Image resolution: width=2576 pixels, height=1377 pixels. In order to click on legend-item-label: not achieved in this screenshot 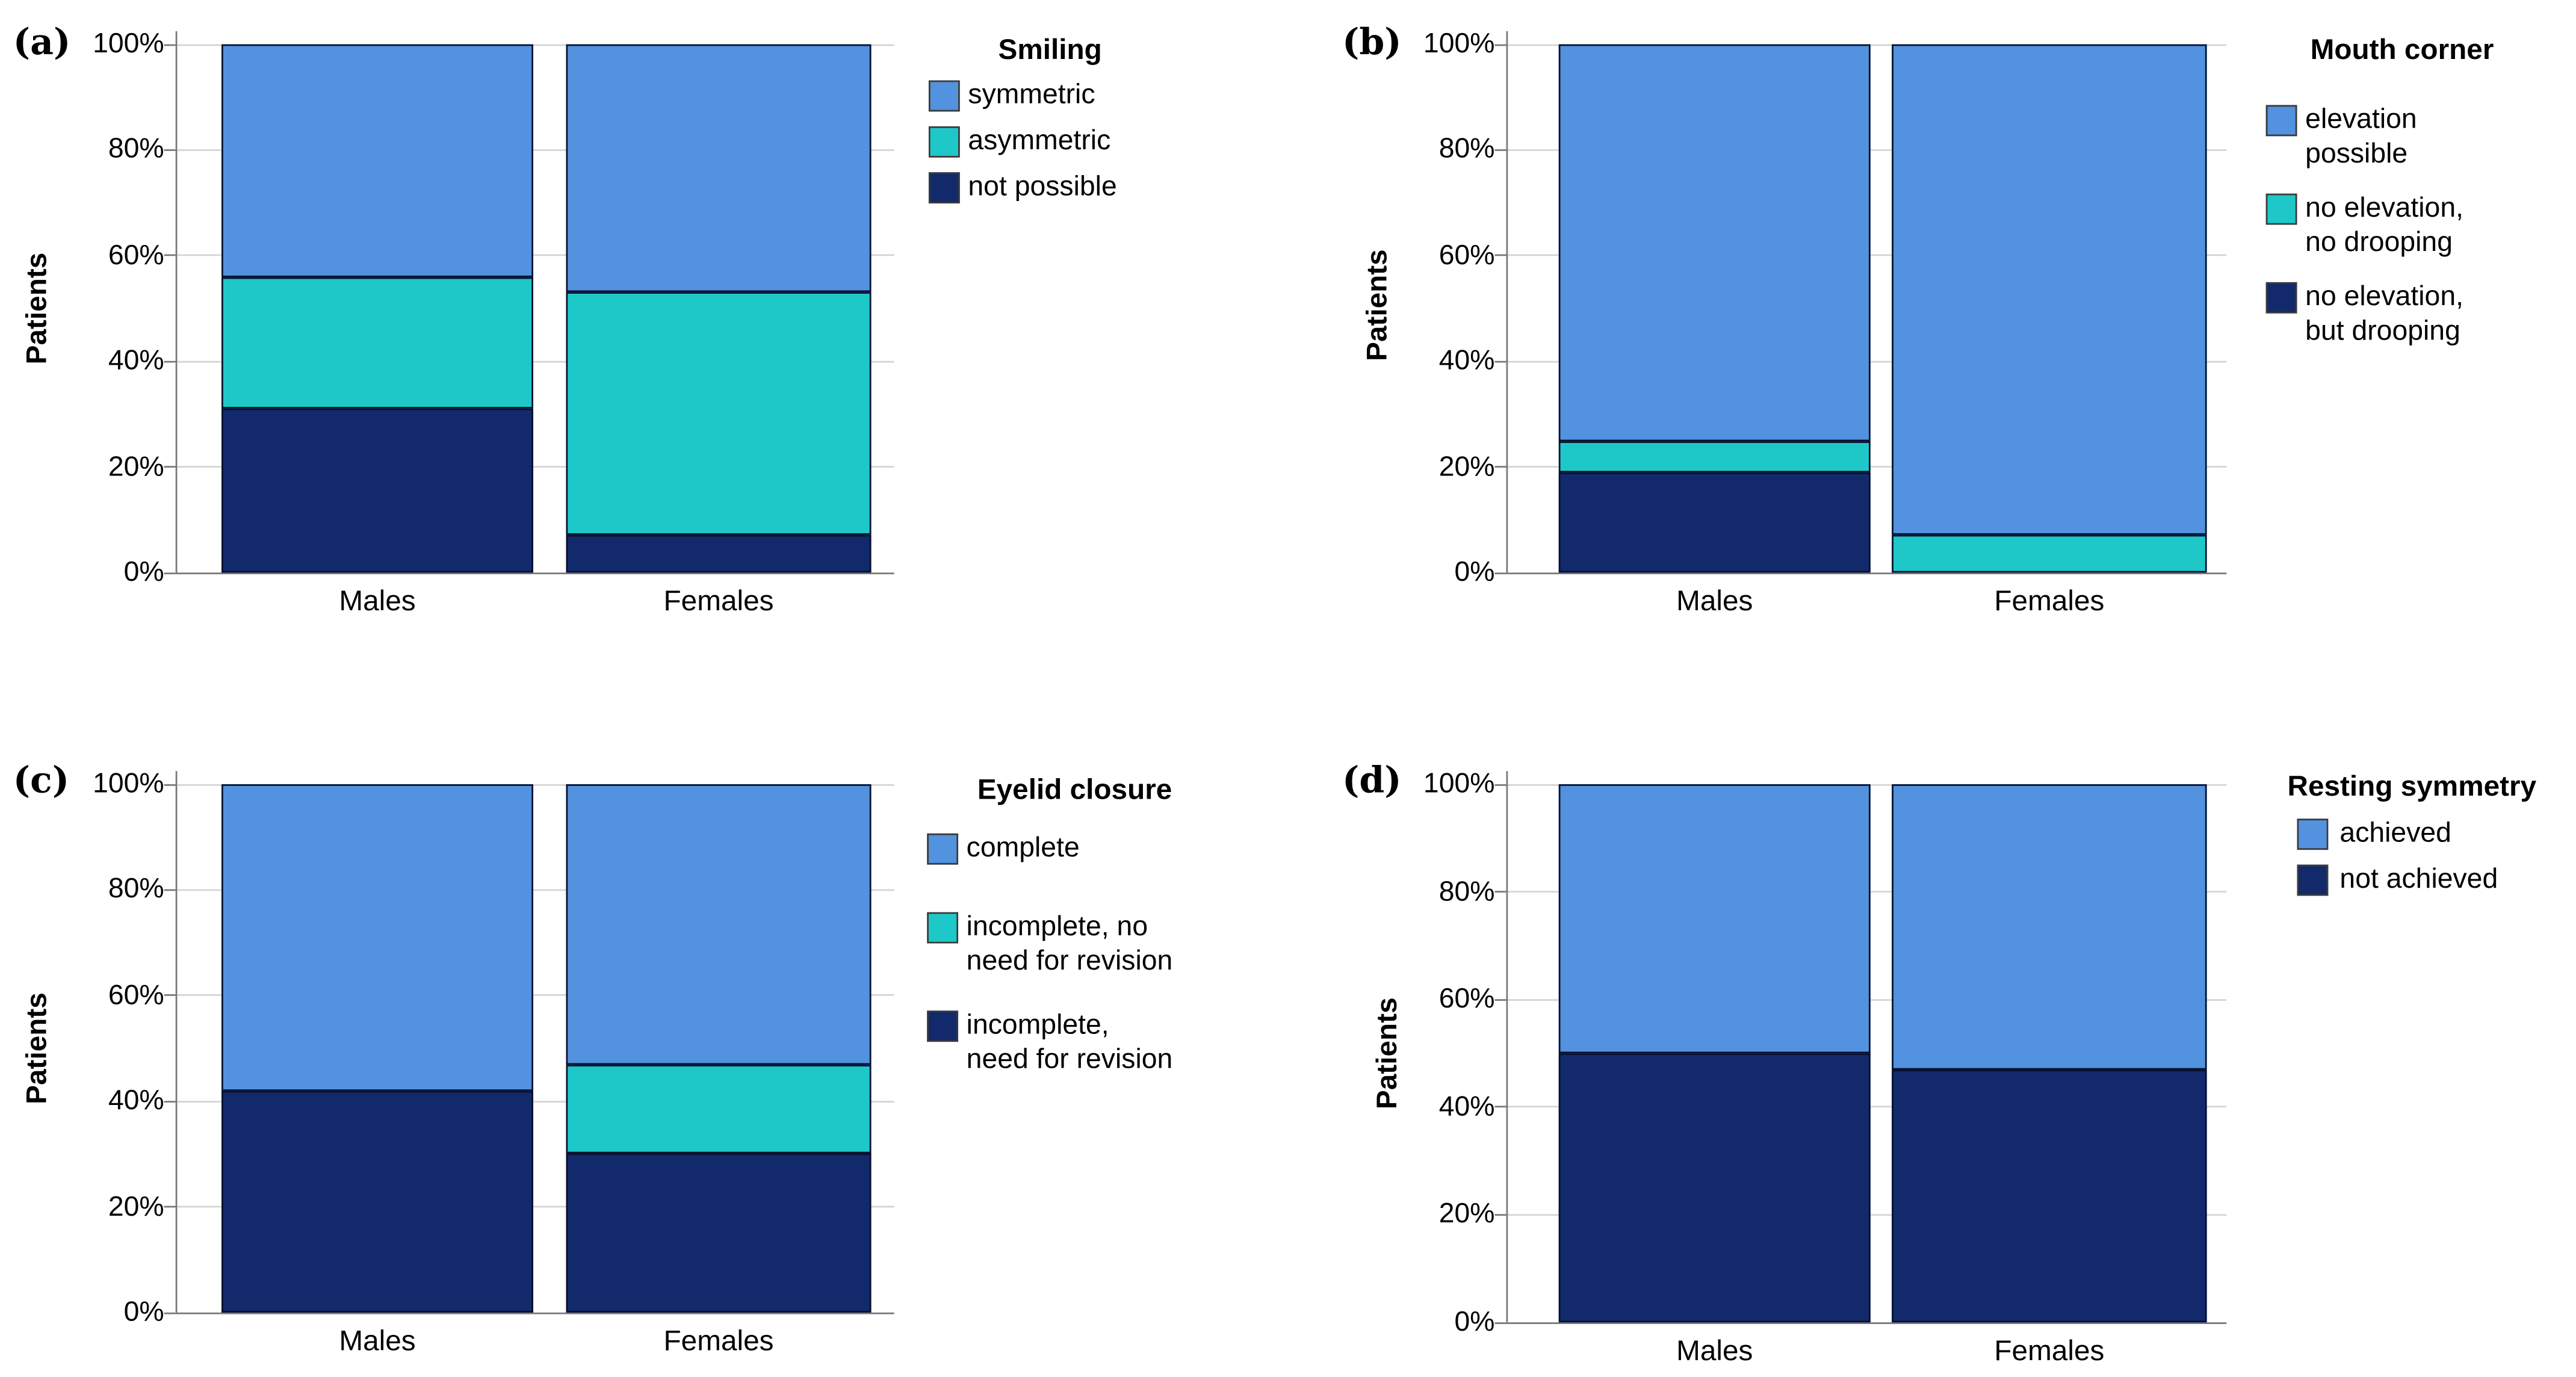, I will do `click(2418, 878)`.